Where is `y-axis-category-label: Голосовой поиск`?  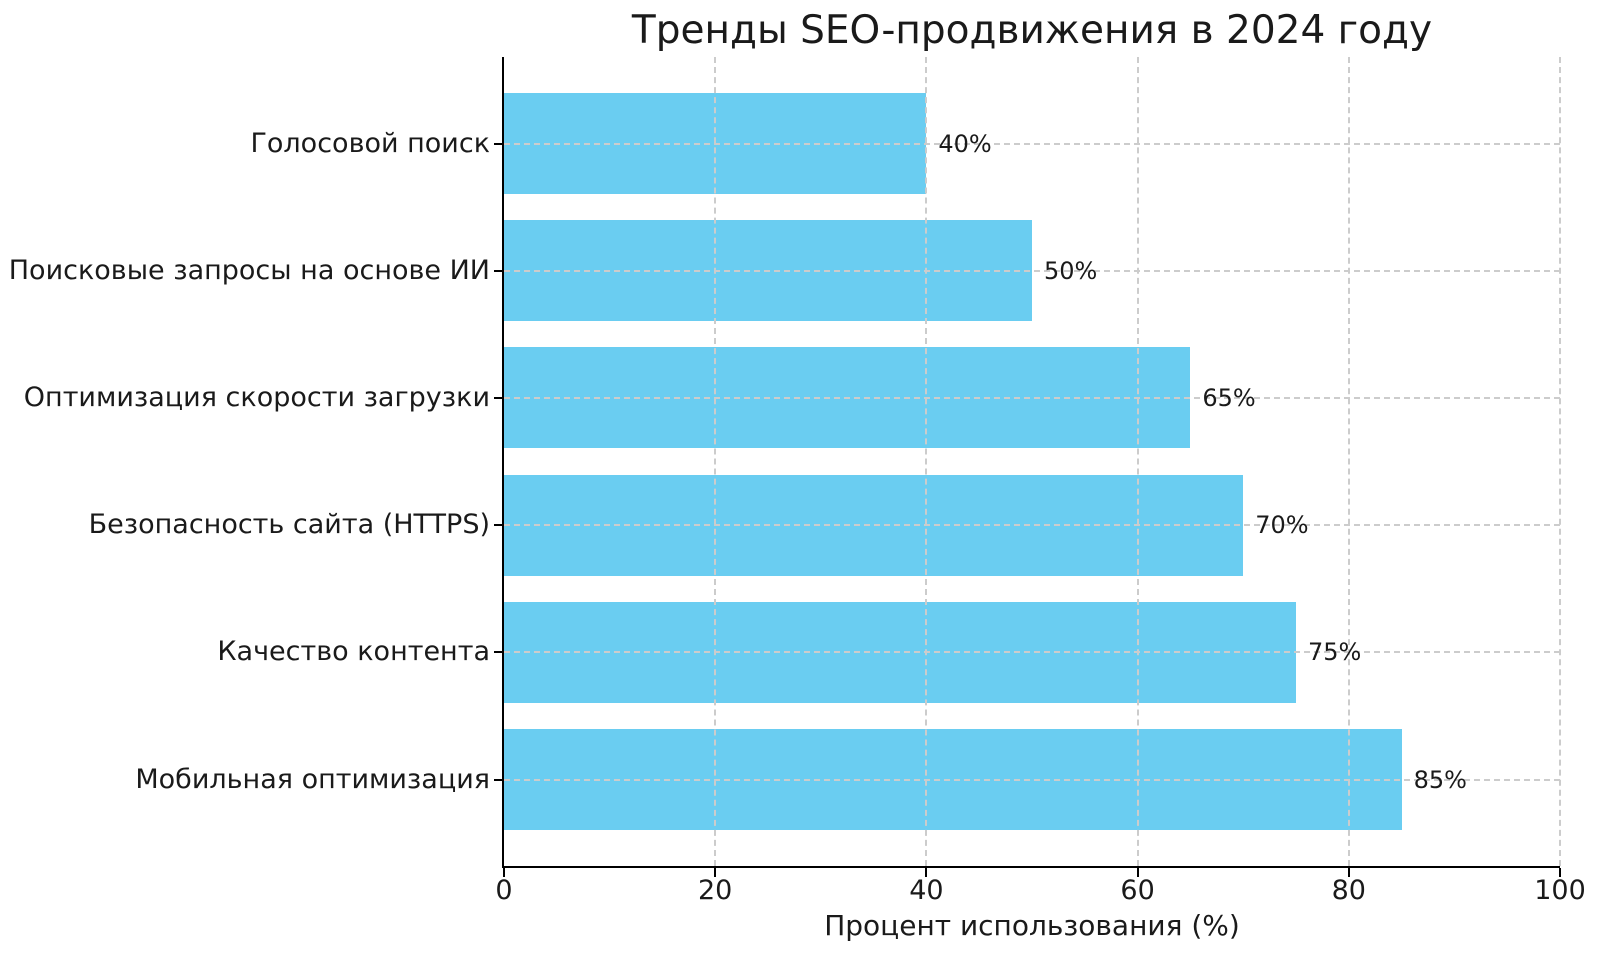
y-axis-category-label: Голосовой поиск is located at coordinates (370, 143).